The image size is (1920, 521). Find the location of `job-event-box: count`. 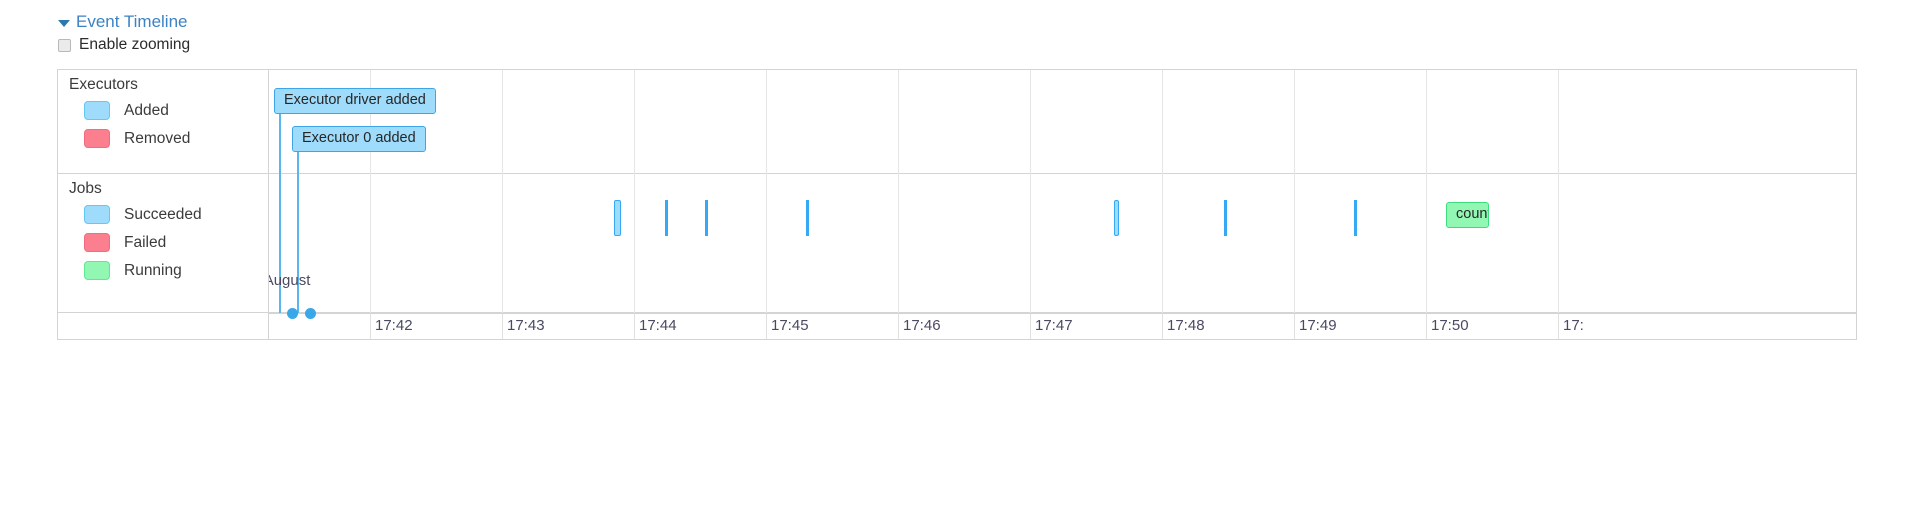

job-event-box: count is located at coordinates (1467, 215).